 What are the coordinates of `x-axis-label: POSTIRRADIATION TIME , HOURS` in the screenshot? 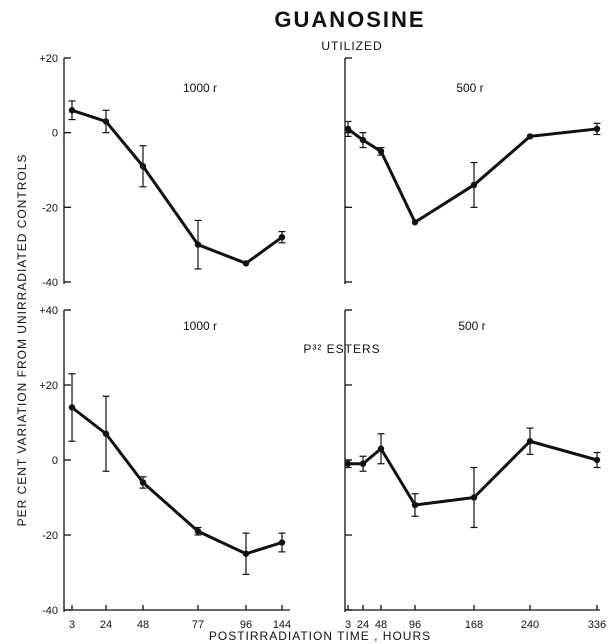 It's located at (320, 636).